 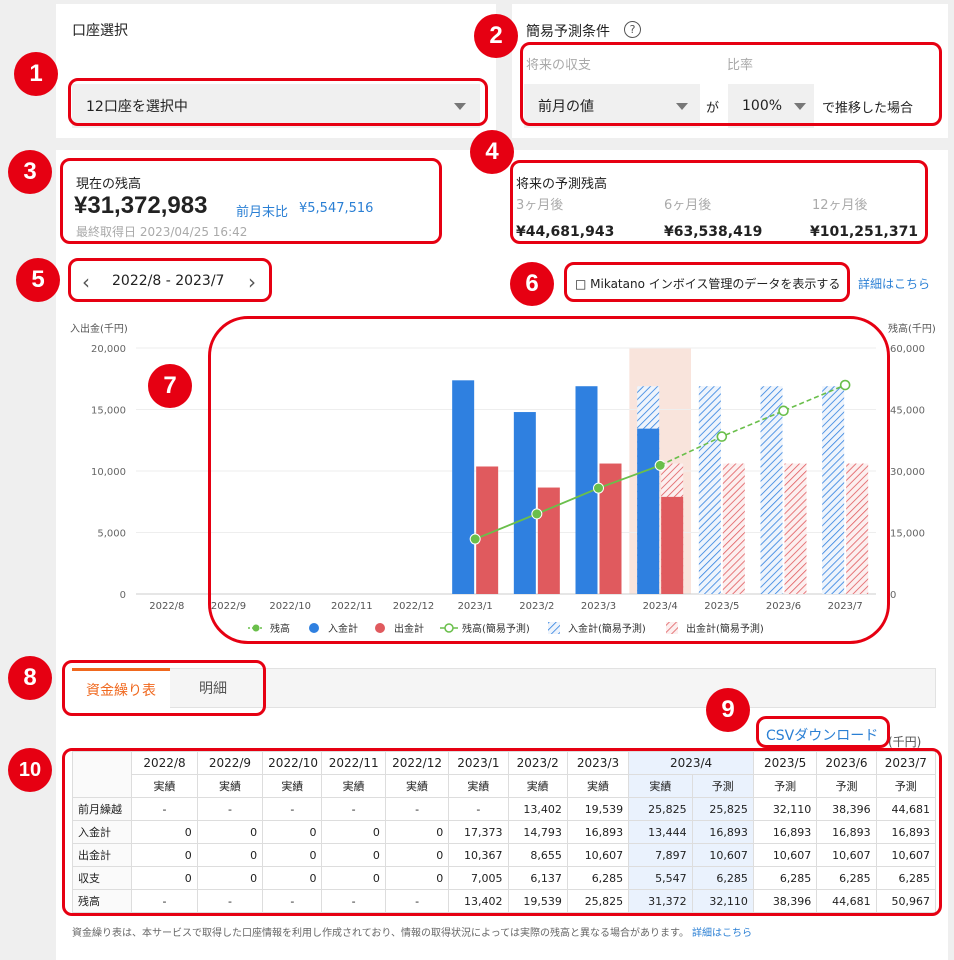 I want to click on ratio-select: 100%, so click(x=771, y=106).